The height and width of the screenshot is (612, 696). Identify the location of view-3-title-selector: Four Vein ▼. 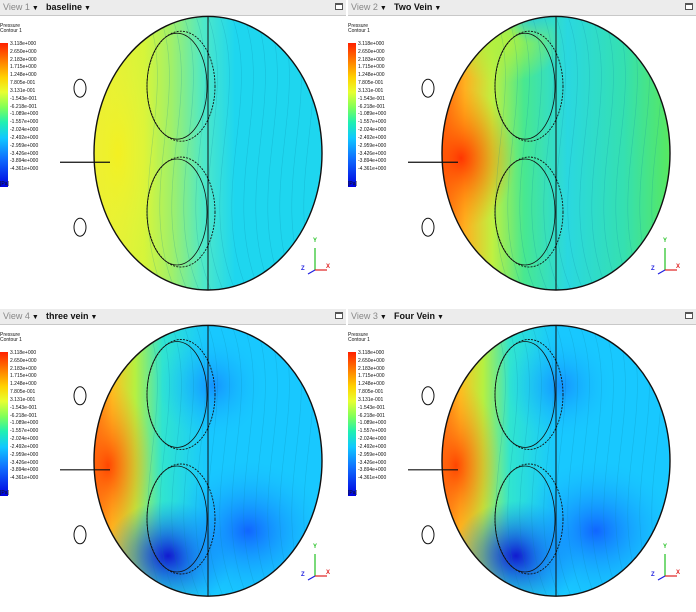
(419, 317).